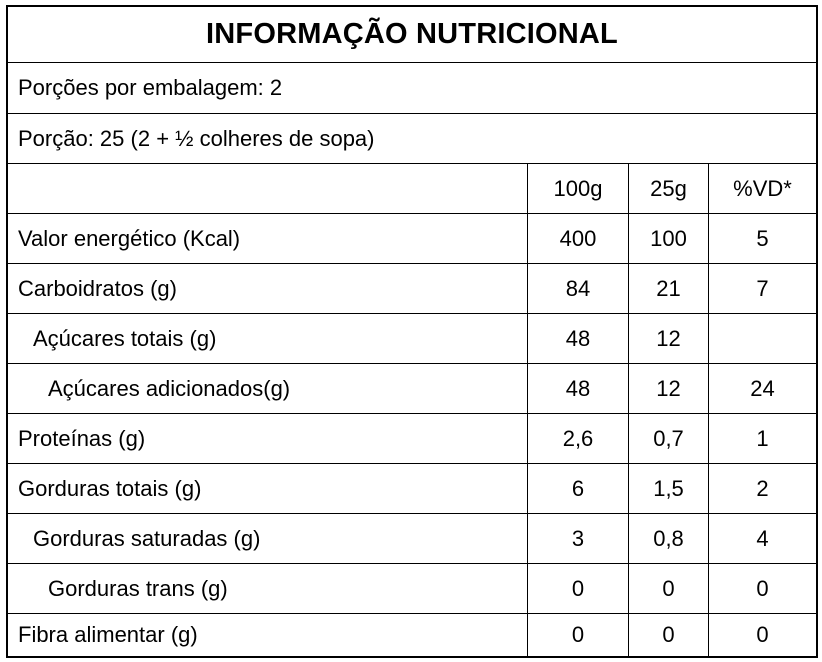 Image resolution: width=822 pixels, height=662 pixels. What do you see at coordinates (762, 188) in the screenshot?
I see `header-daily-value: %VD*` at bounding box center [762, 188].